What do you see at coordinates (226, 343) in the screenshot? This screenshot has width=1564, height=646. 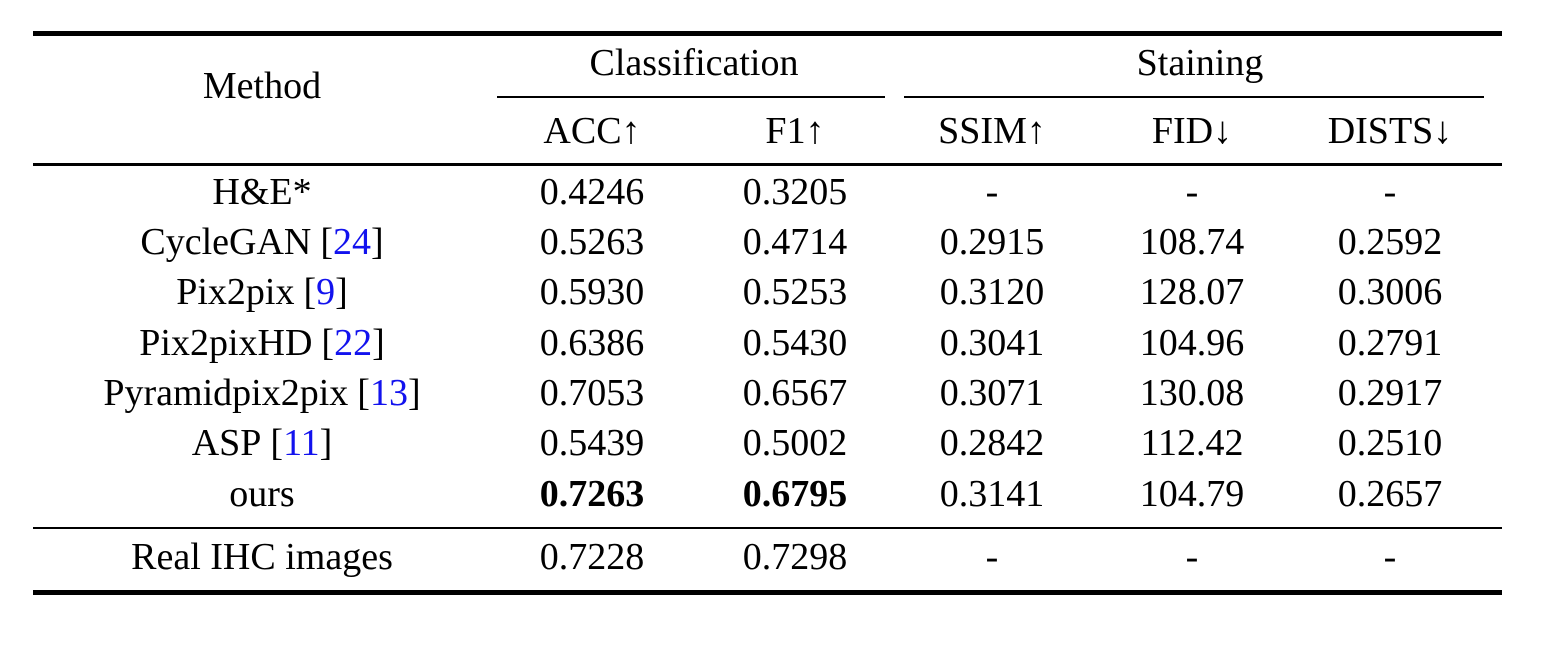 I see `method-name: Pix2pixHD` at bounding box center [226, 343].